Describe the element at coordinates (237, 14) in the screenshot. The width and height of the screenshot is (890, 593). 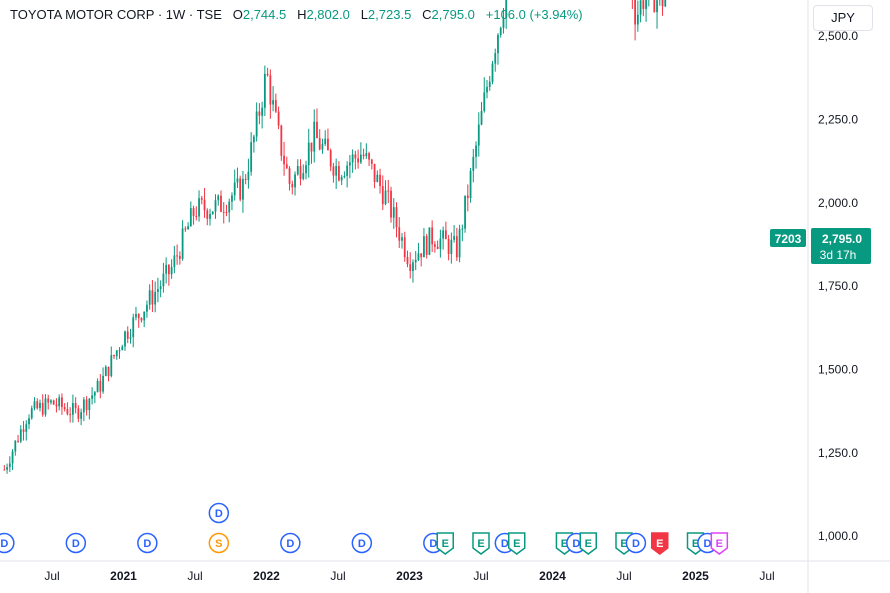
I see `open-label: O` at that location.